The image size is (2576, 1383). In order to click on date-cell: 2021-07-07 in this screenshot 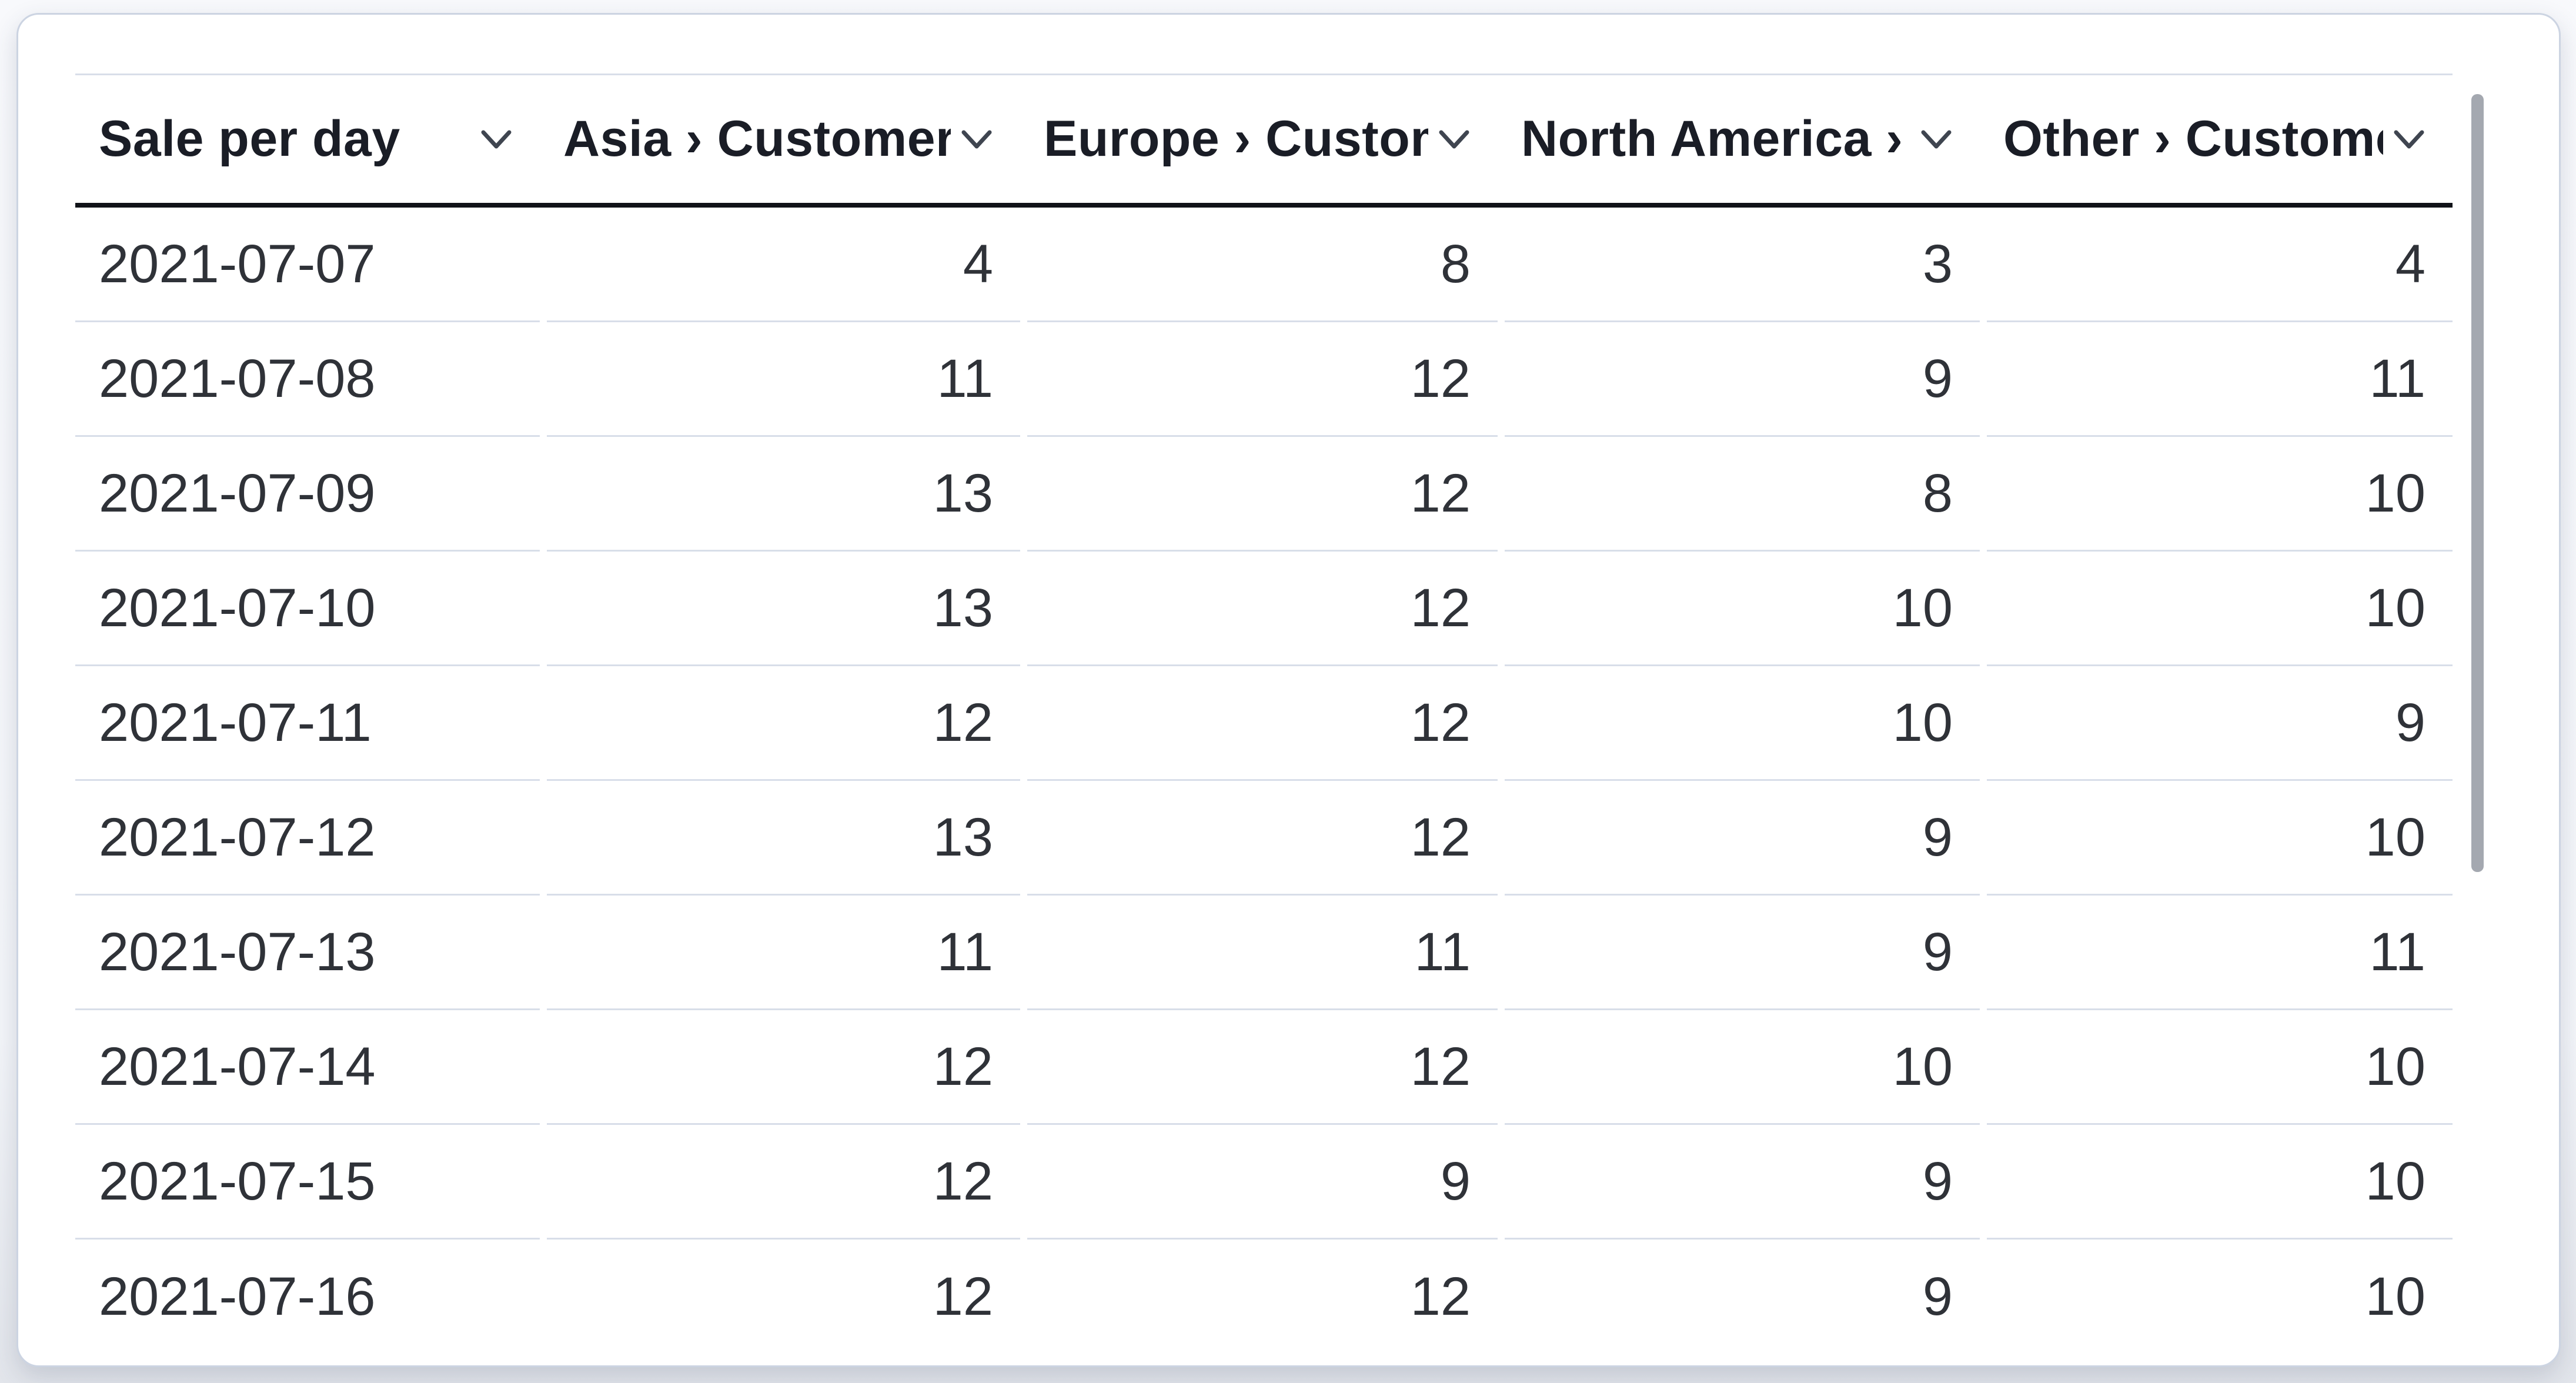, I will do `click(307, 265)`.